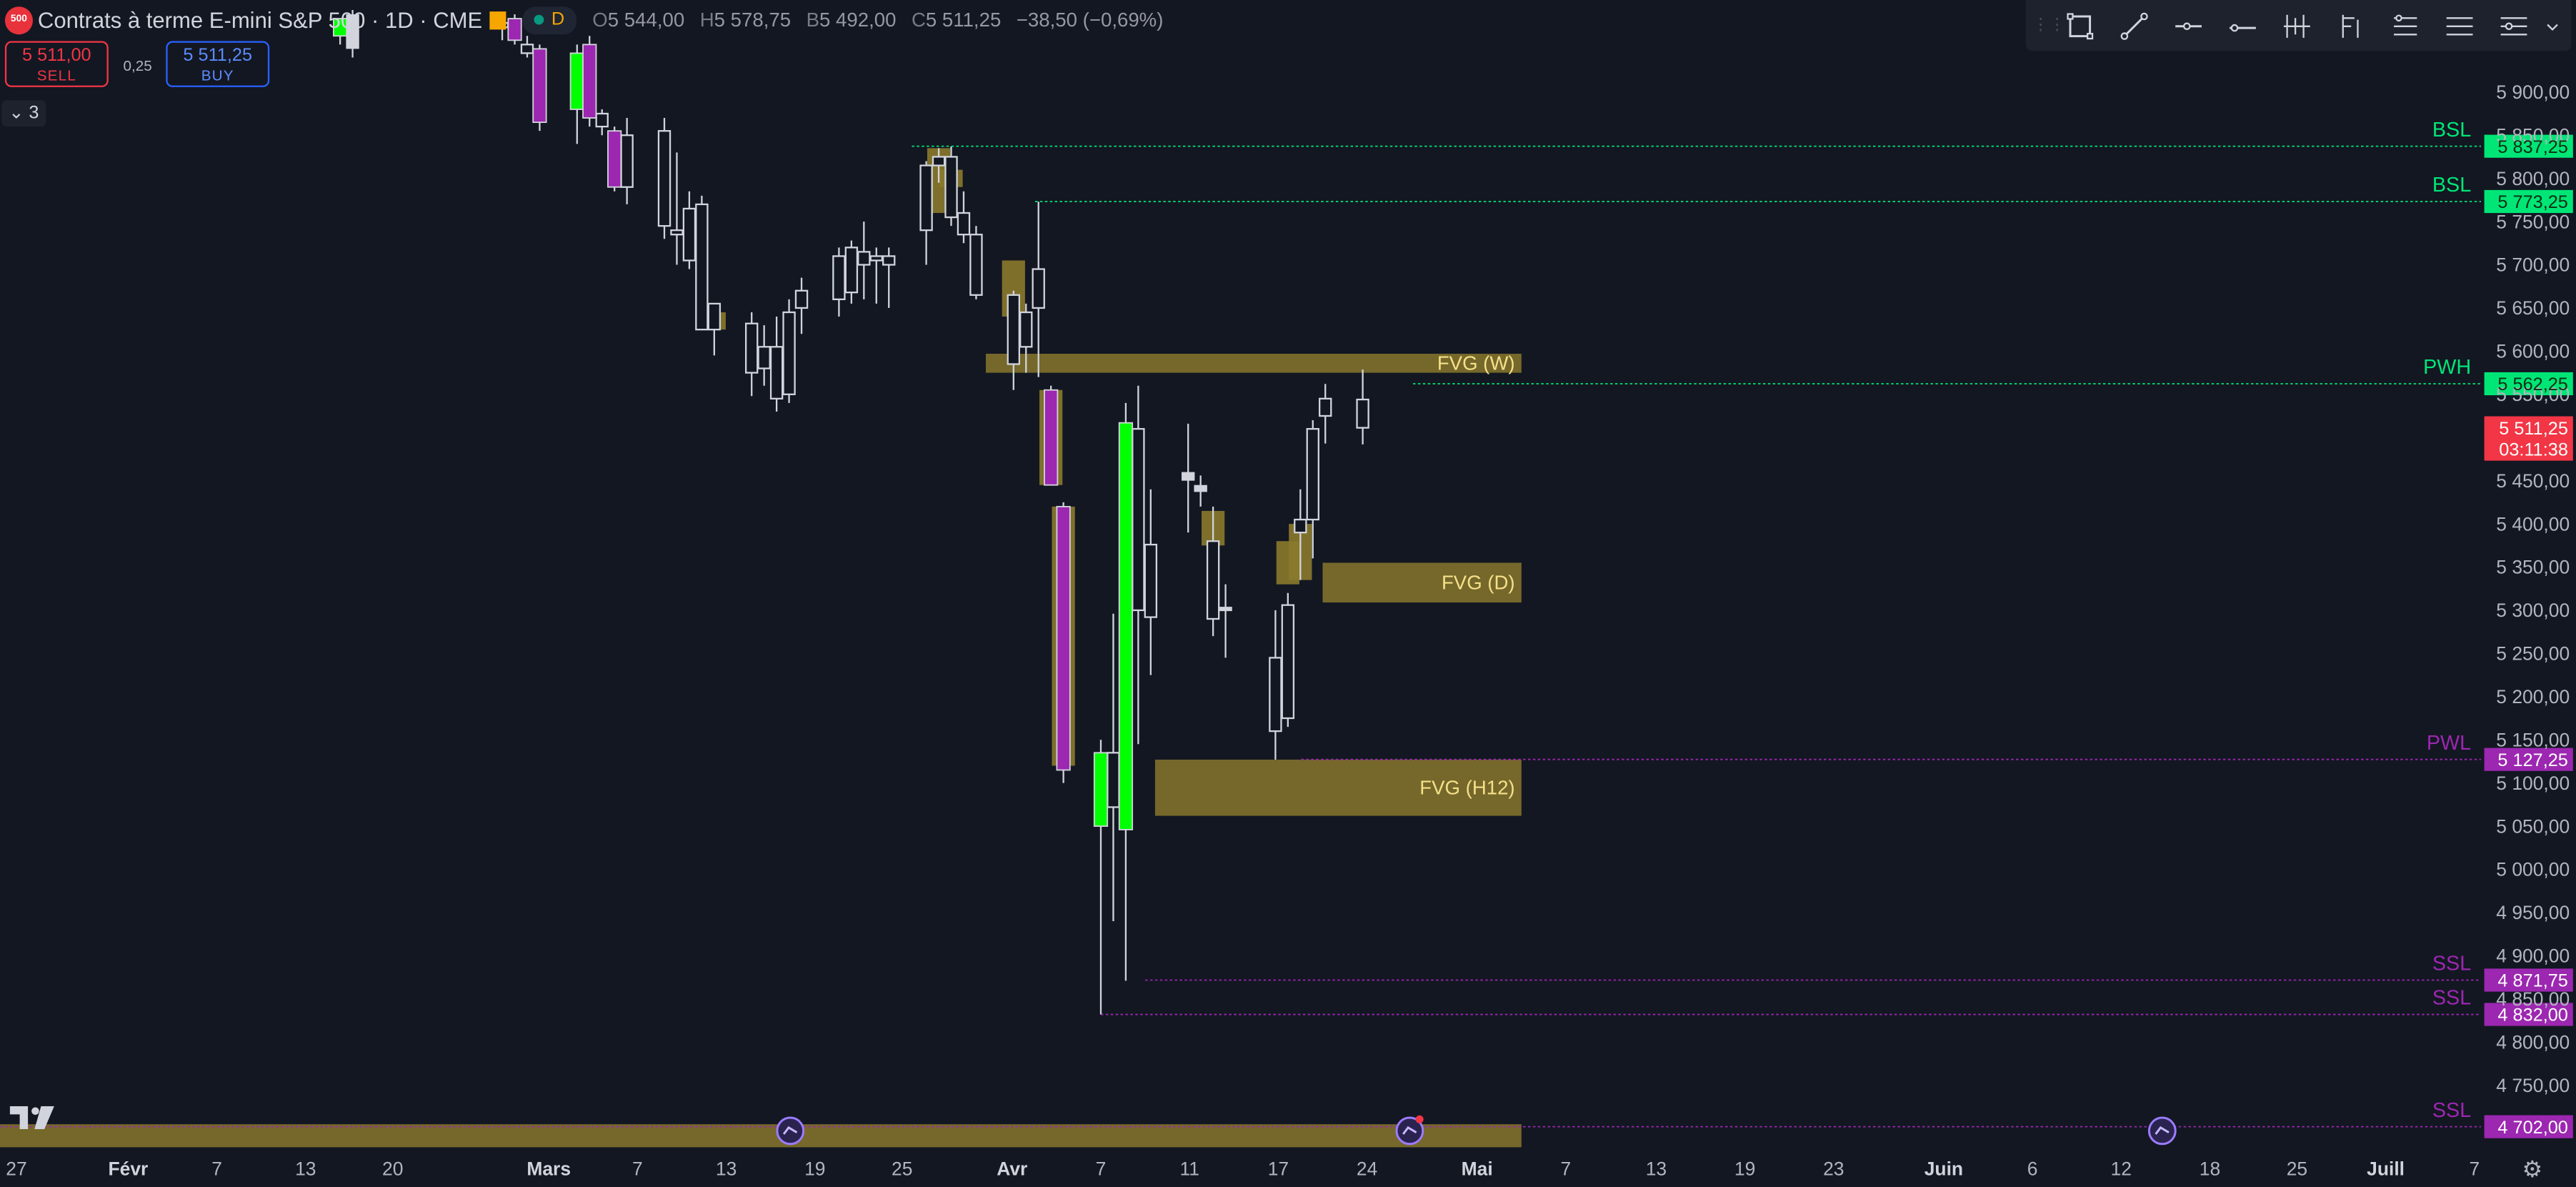  What do you see at coordinates (1254, 363) in the screenshot?
I see `fvg-zone` at bounding box center [1254, 363].